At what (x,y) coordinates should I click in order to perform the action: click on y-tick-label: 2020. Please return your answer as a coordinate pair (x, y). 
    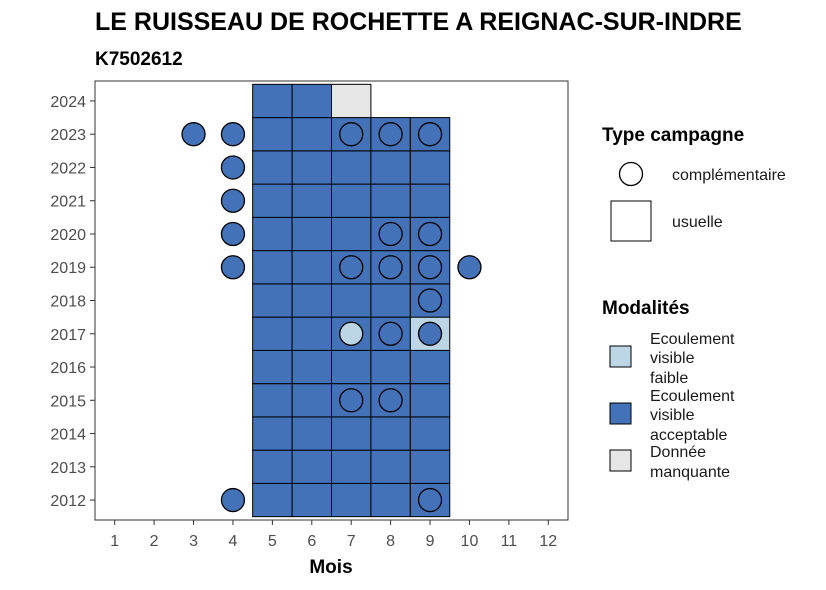
    Looking at the image, I should click on (68, 235).